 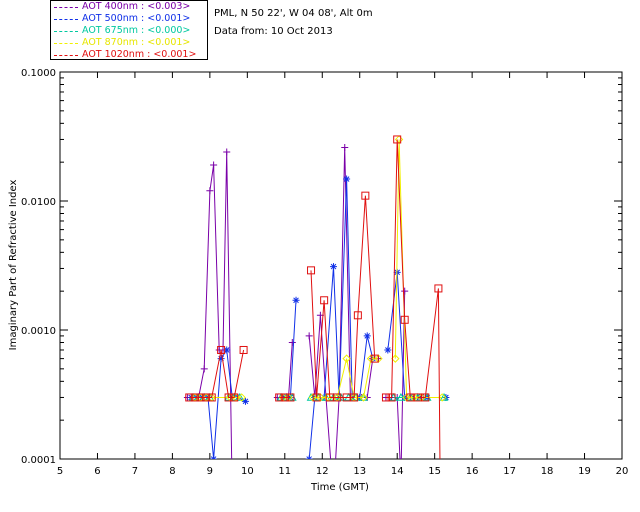 I want to click on legend-swatch-870nm, so click(x=66, y=43).